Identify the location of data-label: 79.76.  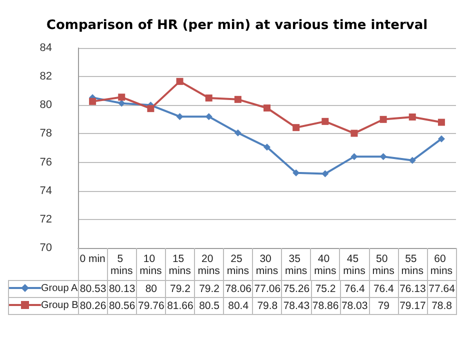
(151, 306).